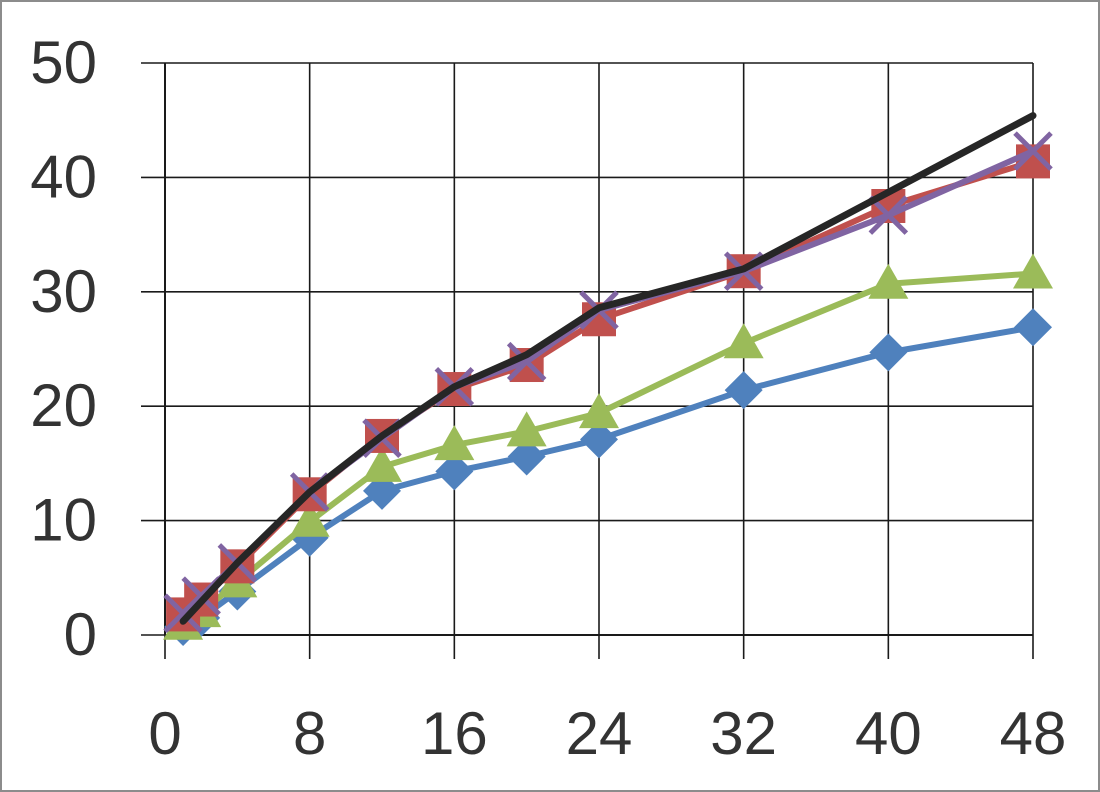 The height and width of the screenshot is (792, 1100). What do you see at coordinates (454, 733) in the screenshot?
I see `x-tick-label: 16` at bounding box center [454, 733].